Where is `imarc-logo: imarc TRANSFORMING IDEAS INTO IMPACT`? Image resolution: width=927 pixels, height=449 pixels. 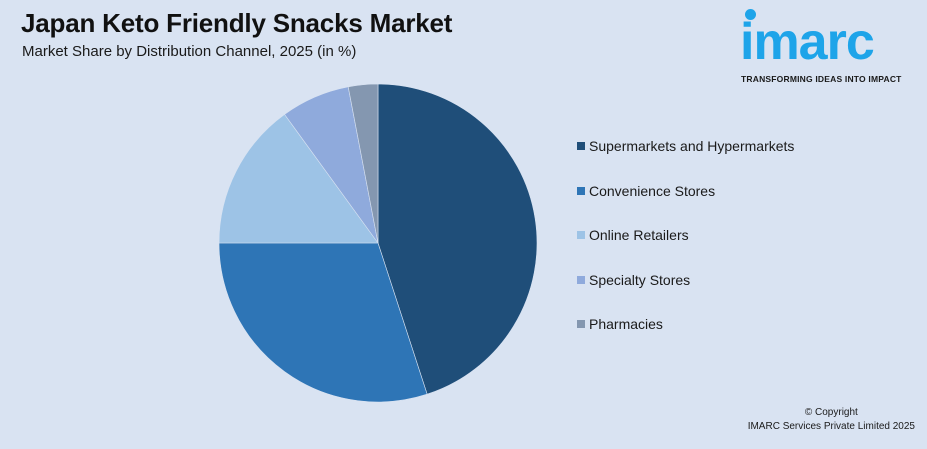 imarc-logo: imarc TRANSFORMING IDEAS INTO IMPACT is located at coordinates (830, 46).